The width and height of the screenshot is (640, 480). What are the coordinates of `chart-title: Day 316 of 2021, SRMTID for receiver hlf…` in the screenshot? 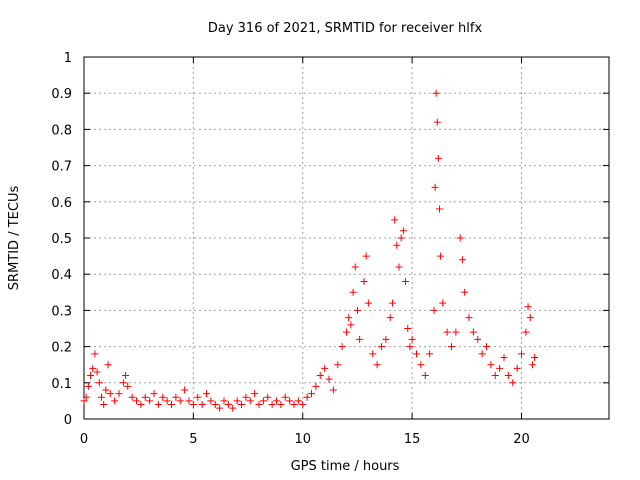 It's located at (345, 28).